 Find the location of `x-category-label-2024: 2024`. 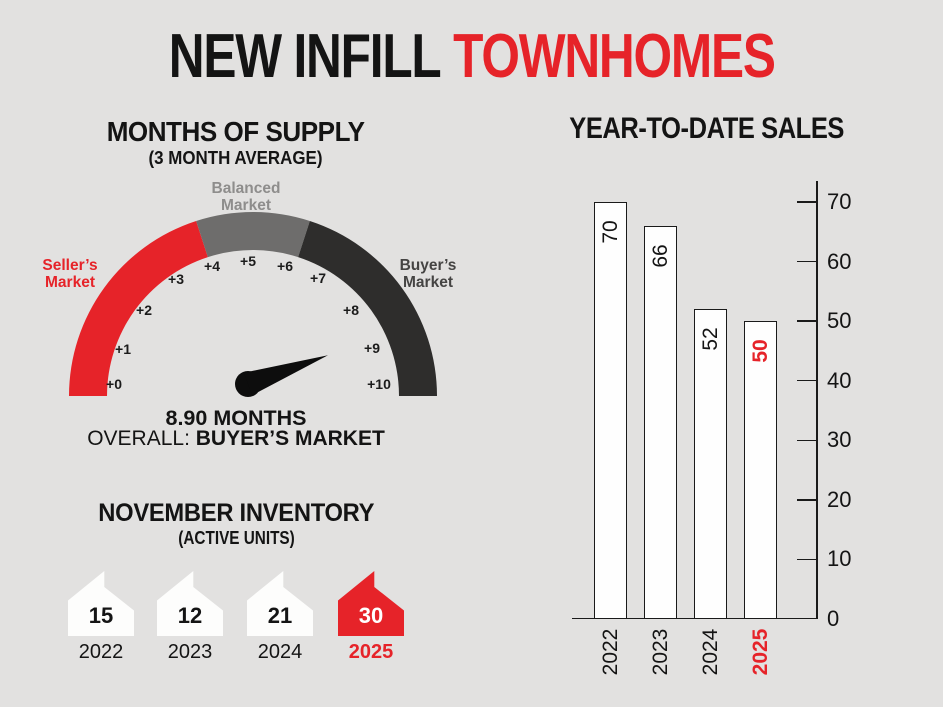

x-category-label-2024: 2024 is located at coordinates (710, 652).